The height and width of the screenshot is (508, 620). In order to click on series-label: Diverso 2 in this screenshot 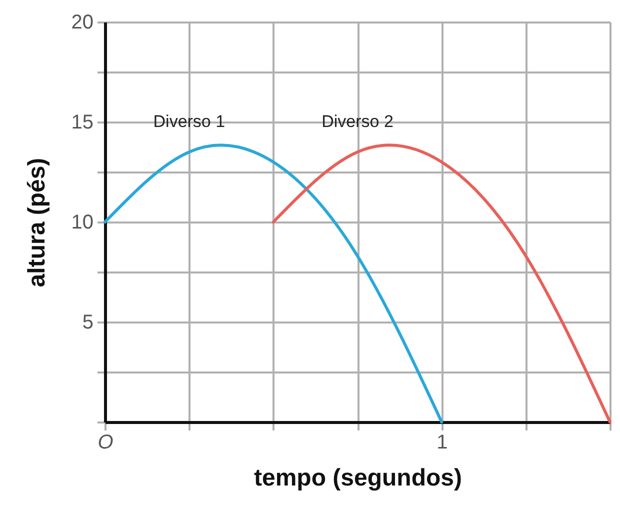, I will do `click(358, 121)`.